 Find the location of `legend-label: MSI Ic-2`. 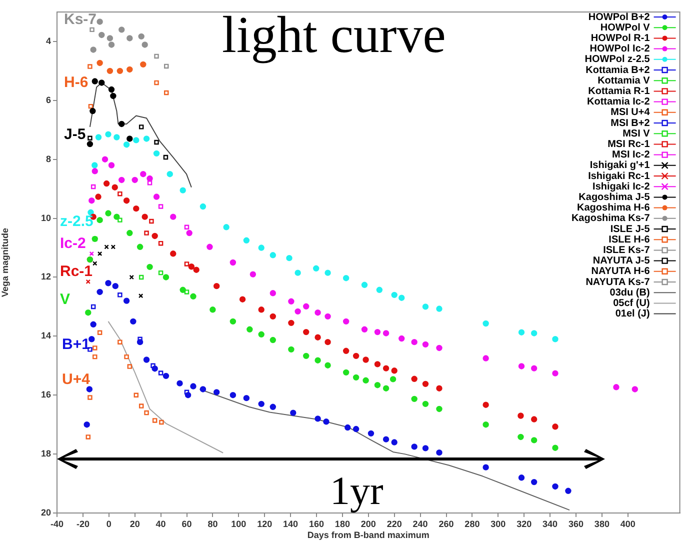

legend-label: MSI Ic-2 is located at coordinates (631, 155).